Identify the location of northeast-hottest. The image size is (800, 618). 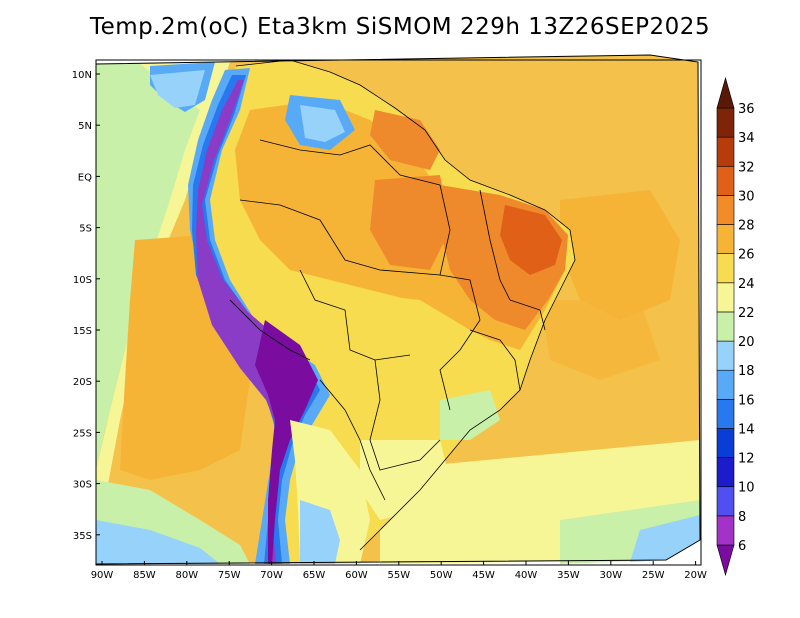
(531, 240).